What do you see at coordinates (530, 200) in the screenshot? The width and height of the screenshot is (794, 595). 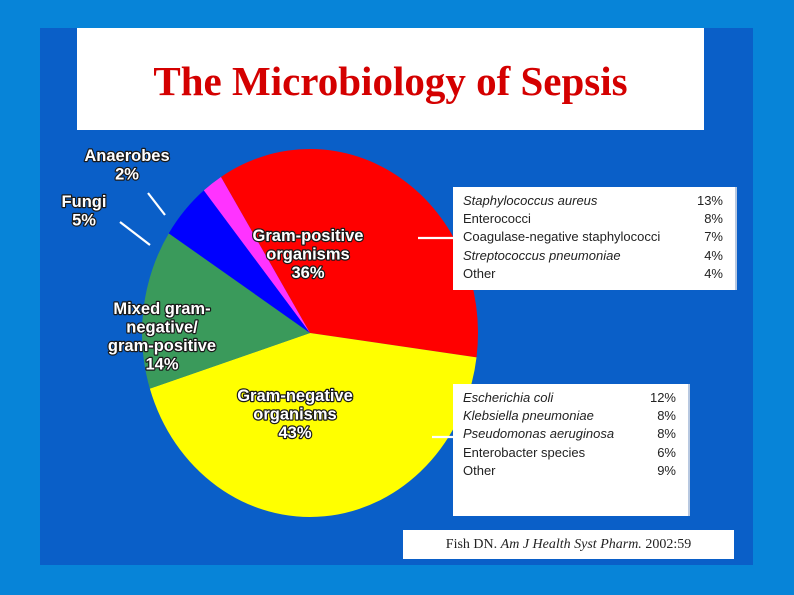 I see `breakdown-name: Staphylococcus aureus` at bounding box center [530, 200].